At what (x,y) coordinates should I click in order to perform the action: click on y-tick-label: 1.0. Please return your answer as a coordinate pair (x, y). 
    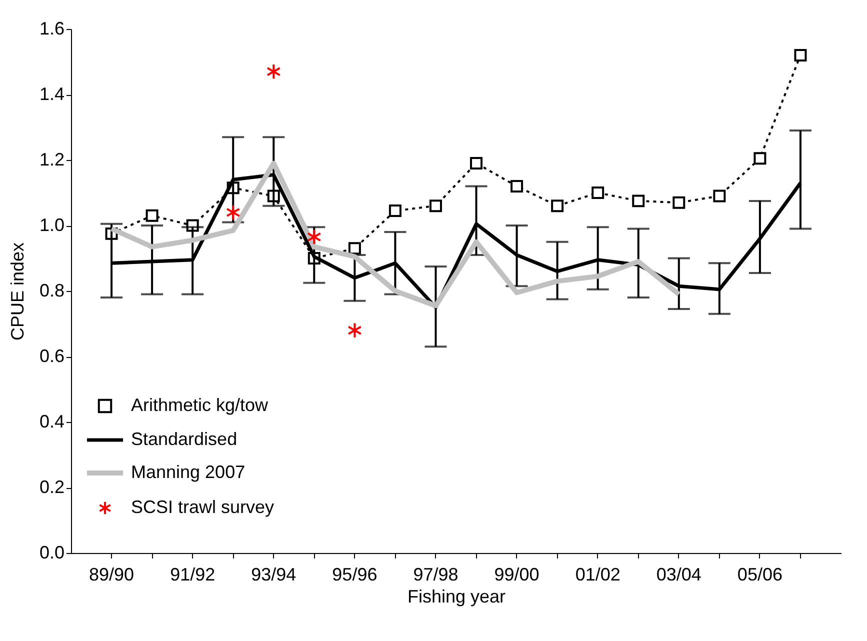
    Looking at the image, I should click on (51, 225).